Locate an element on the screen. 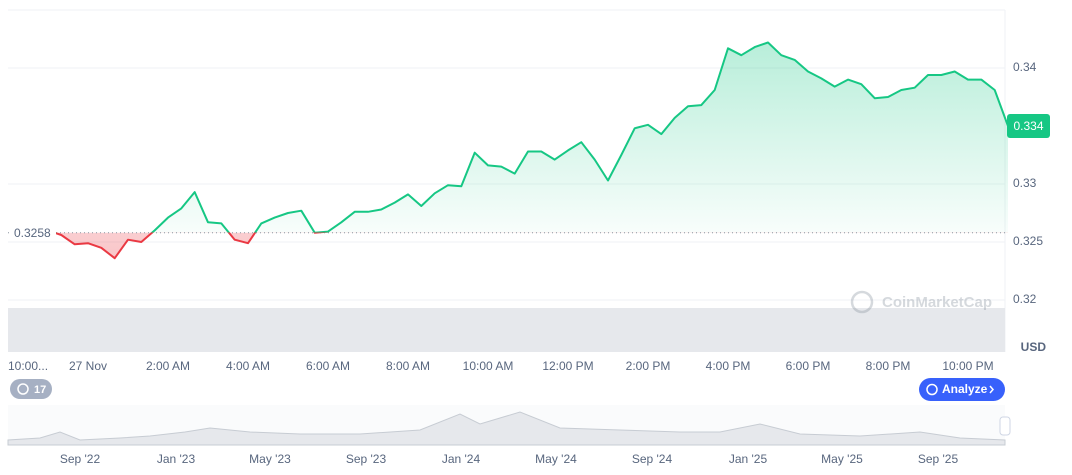 This screenshot has height=475, width=1072. x-tick-label: 8:00 AM is located at coordinates (408, 366).